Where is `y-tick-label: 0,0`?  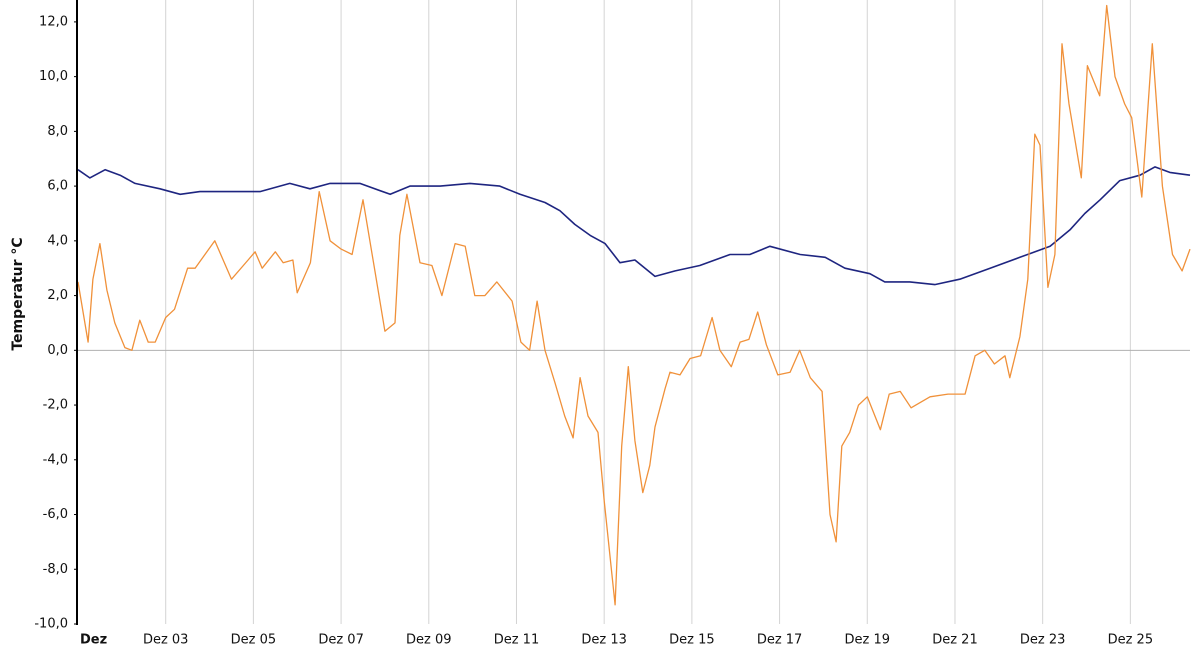
y-tick-label: 0,0 is located at coordinates (57, 350).